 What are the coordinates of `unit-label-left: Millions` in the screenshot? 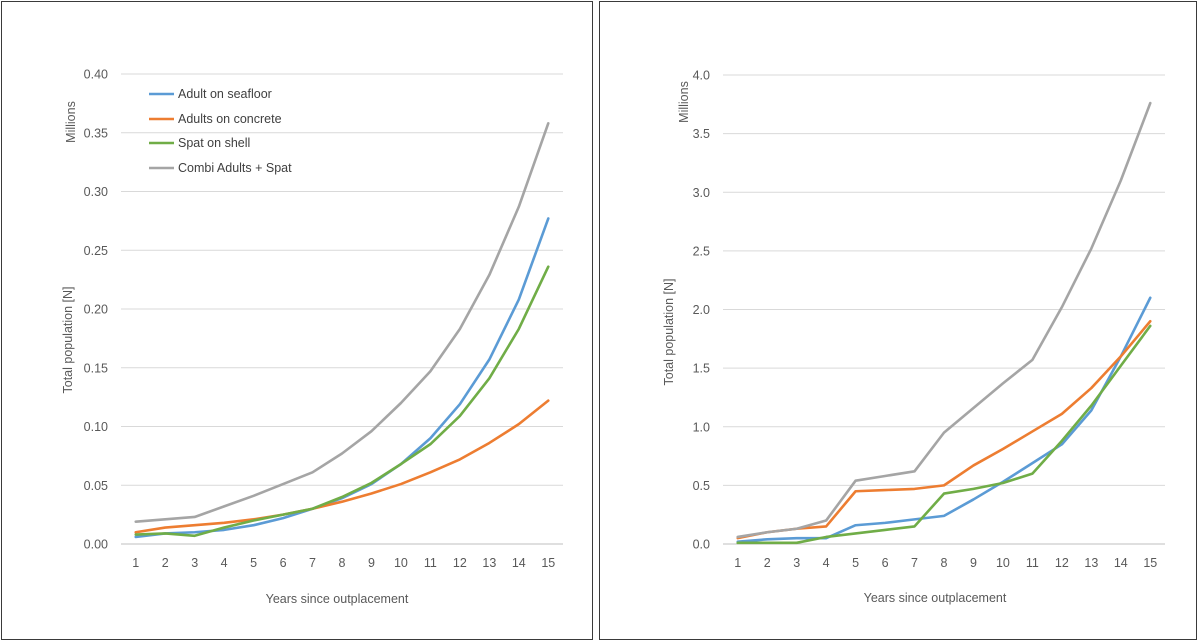 It's located at (71, 122).